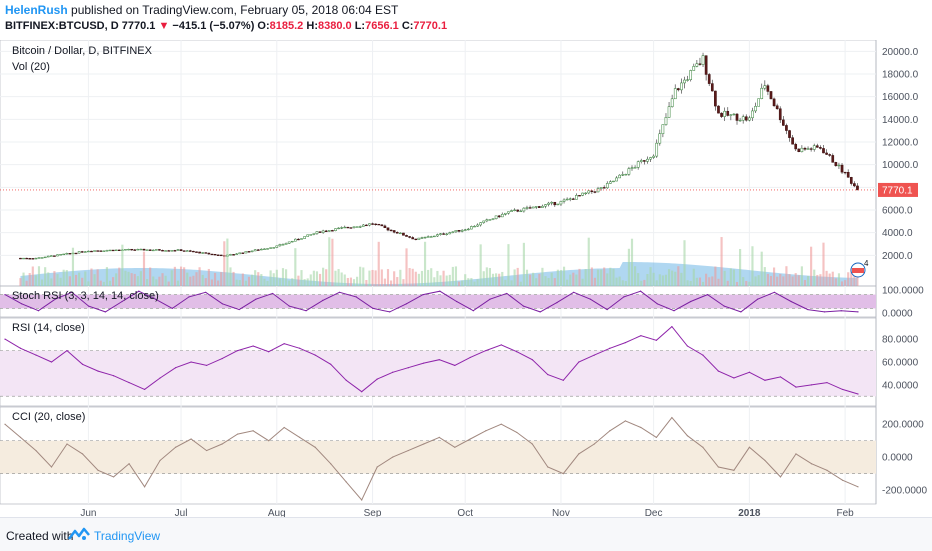  I want to click on symbol-label: BITFINEX:BTCUSD, D, so click(62, 26).